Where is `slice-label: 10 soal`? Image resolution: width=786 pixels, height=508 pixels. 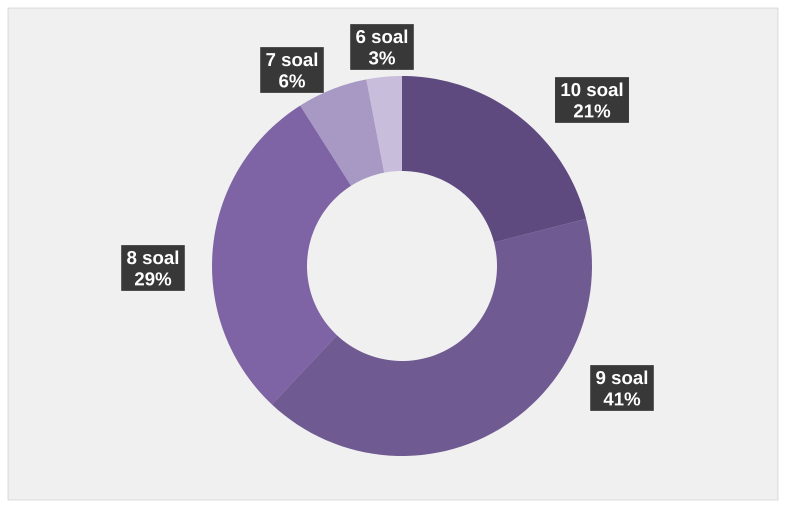 slice-label: 10 soal is located at coordinates (592, 89).